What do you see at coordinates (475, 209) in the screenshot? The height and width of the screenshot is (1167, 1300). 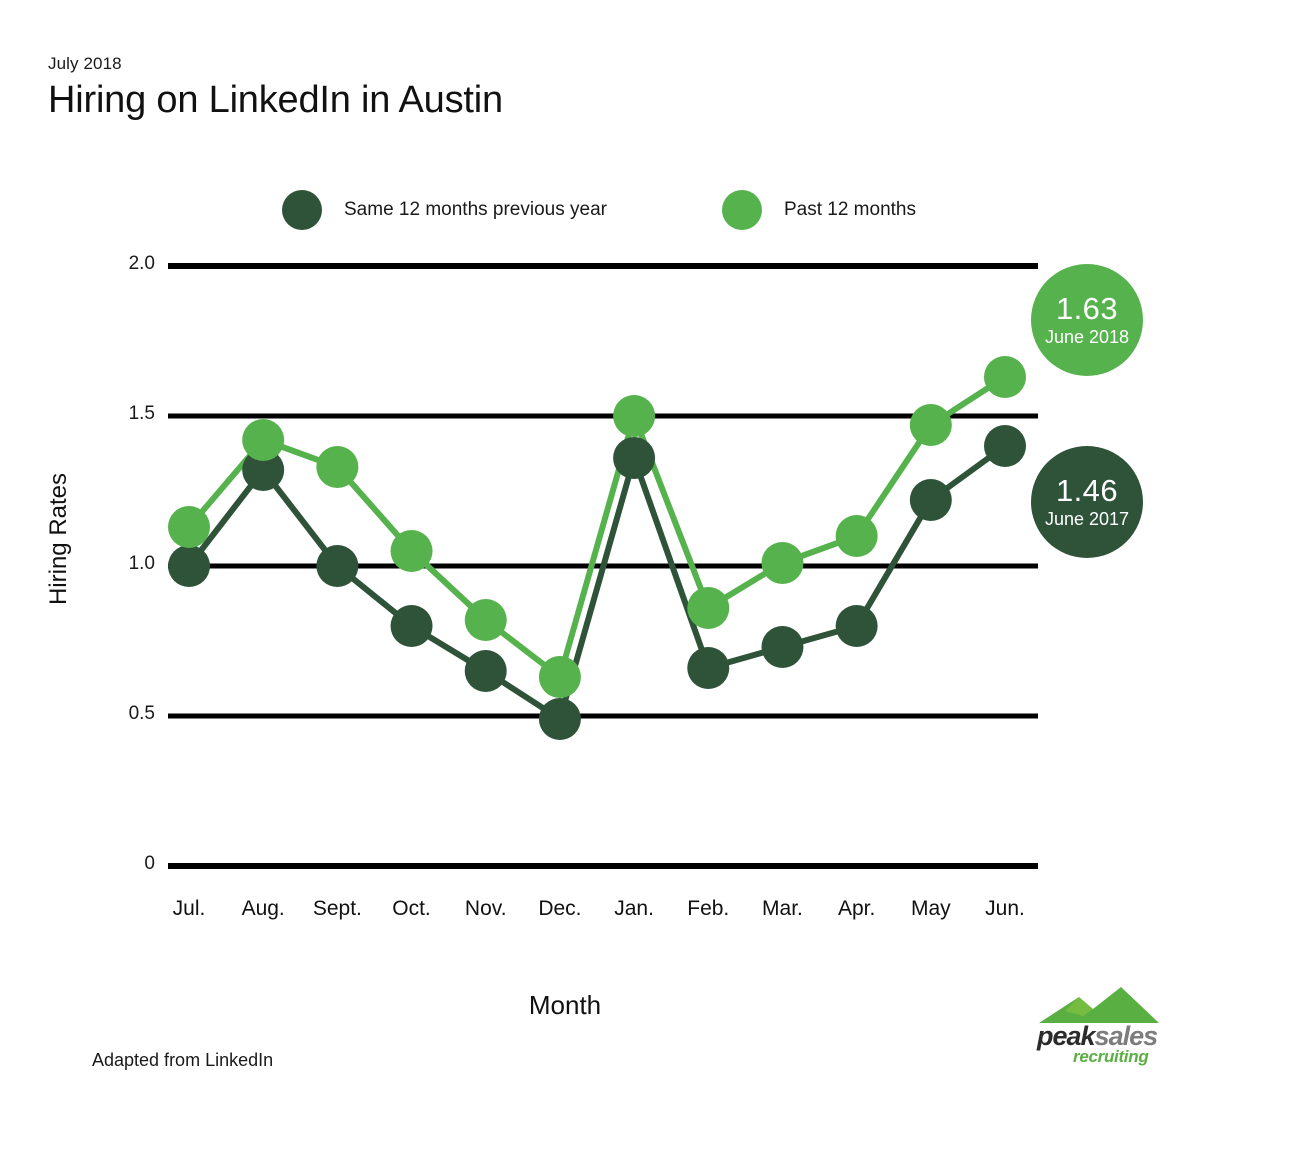 I see `legend-label-previous-year: Same 12 months previous year` at bounding box center [475, 209].